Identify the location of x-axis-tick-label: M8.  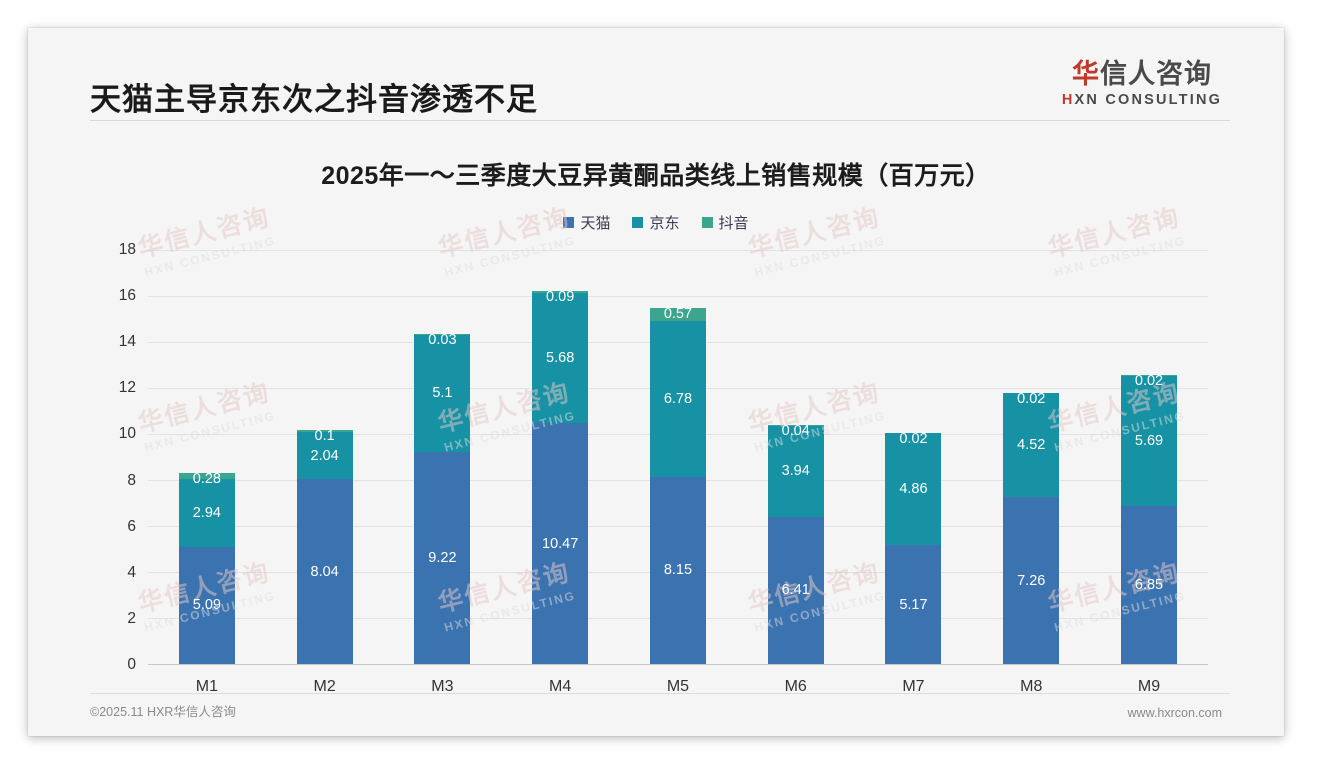
(1031, 686).